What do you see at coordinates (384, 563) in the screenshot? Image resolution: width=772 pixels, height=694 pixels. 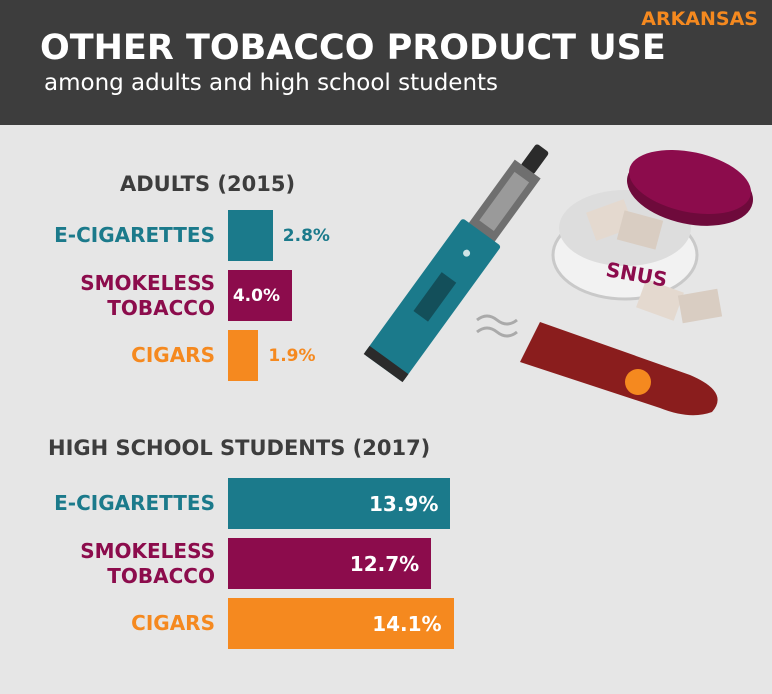 I see `value-label: 12.7%` at bounding box center [384, 563].